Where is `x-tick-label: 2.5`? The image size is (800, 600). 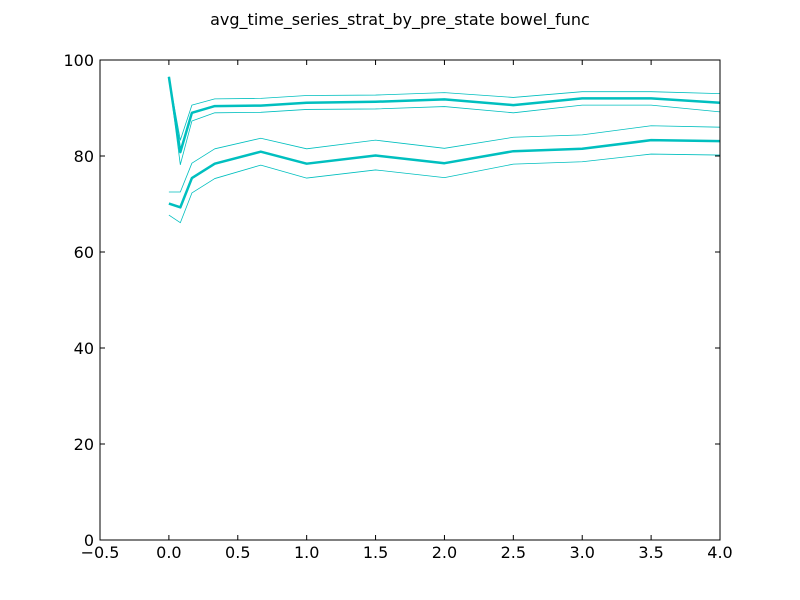 x-tick-label: 2.5 is located at coordinates (513, 552).